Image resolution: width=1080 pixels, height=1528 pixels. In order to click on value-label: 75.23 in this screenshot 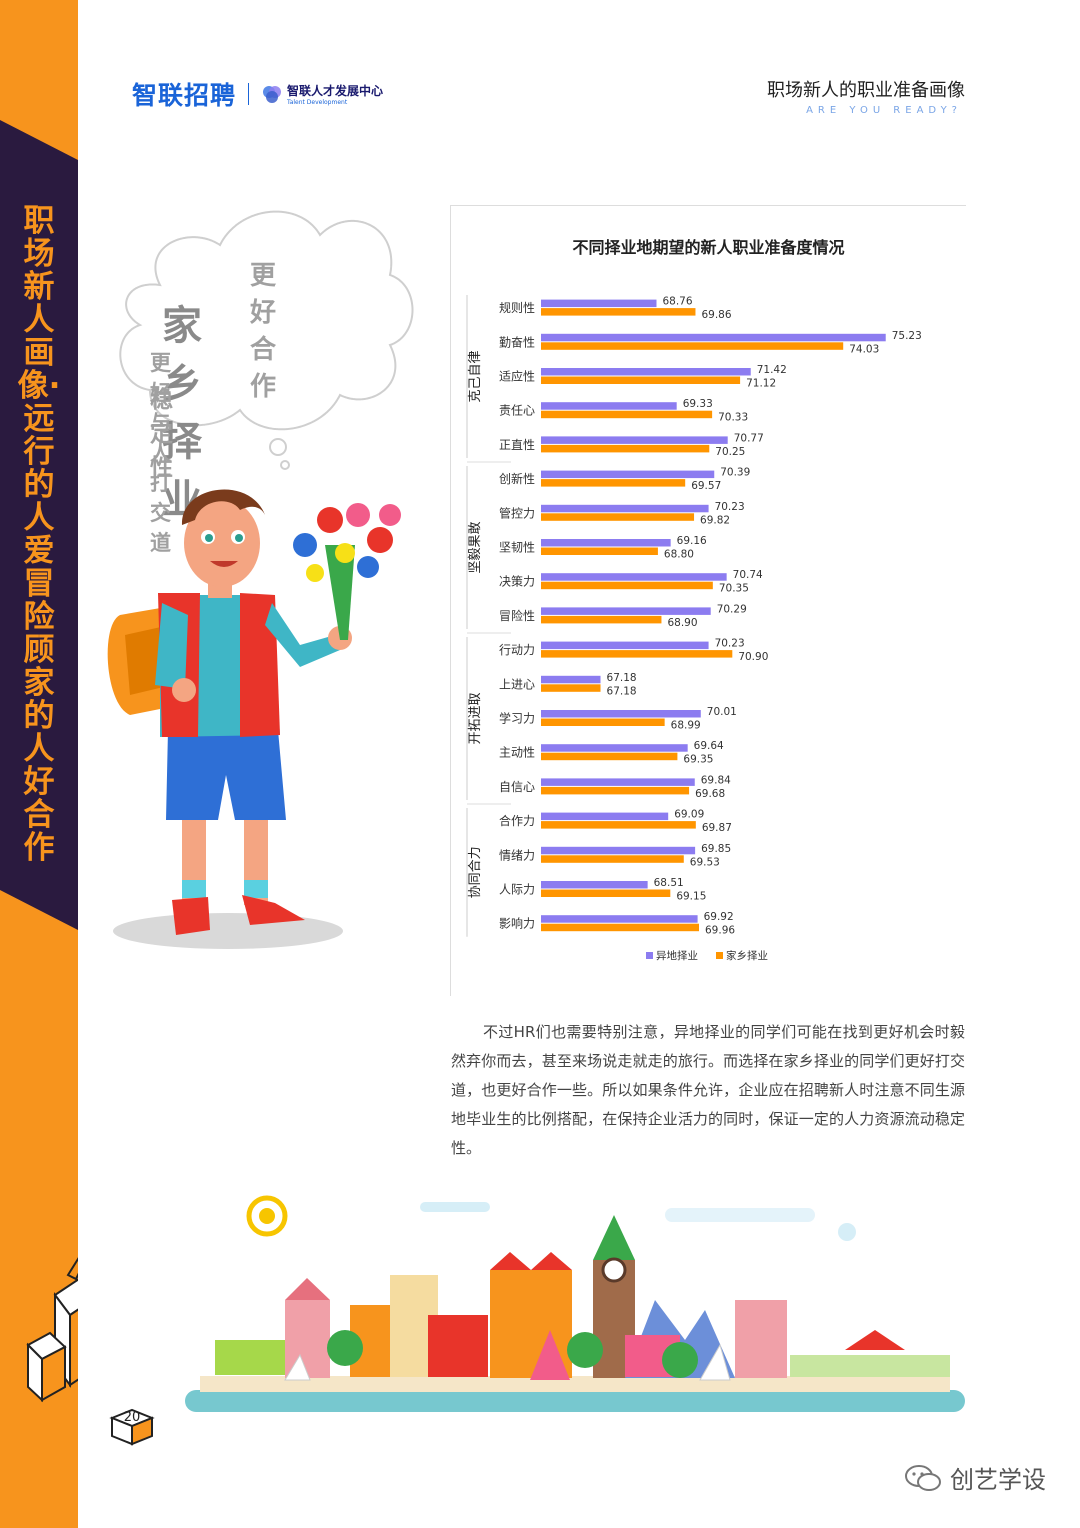, I will do `click(907, 336)`.